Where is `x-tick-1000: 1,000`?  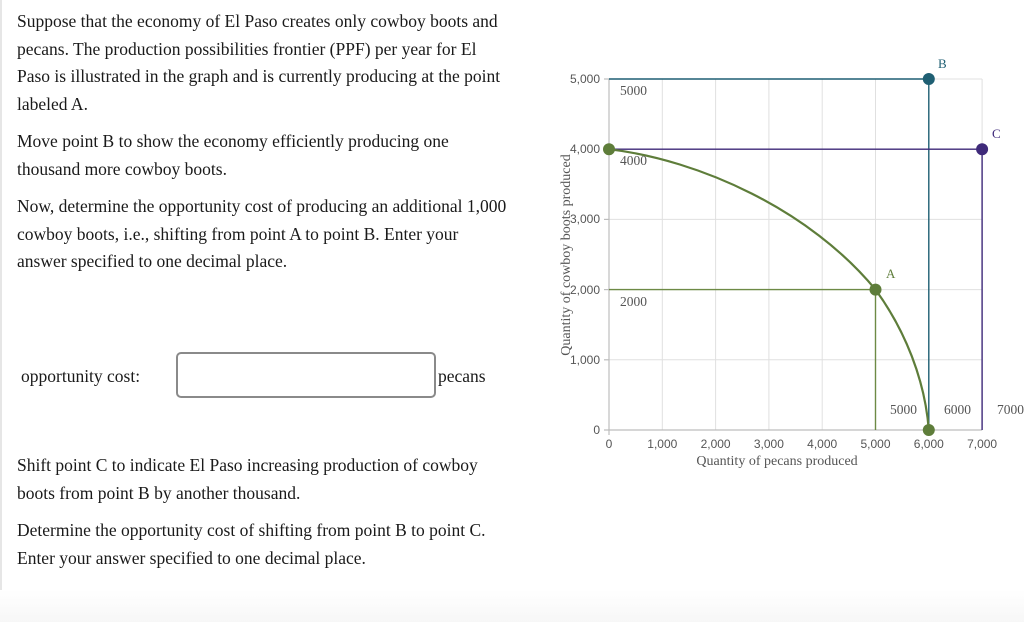 x-tick-1000: 1,000 is located at coordinates (662, 444).